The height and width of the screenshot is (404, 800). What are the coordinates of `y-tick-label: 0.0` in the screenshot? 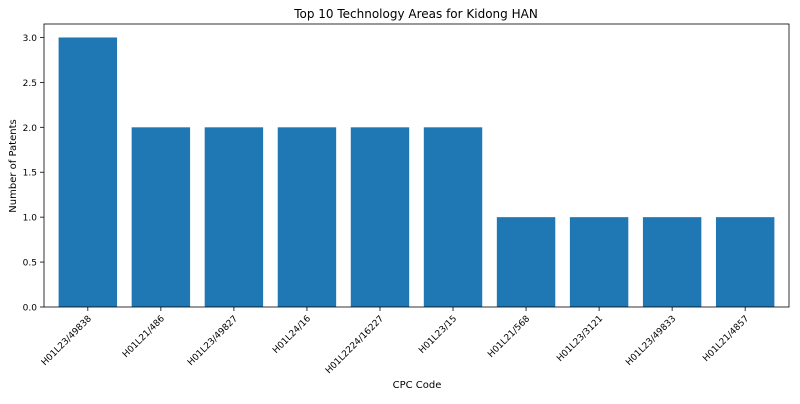 It's located at (30, 309).